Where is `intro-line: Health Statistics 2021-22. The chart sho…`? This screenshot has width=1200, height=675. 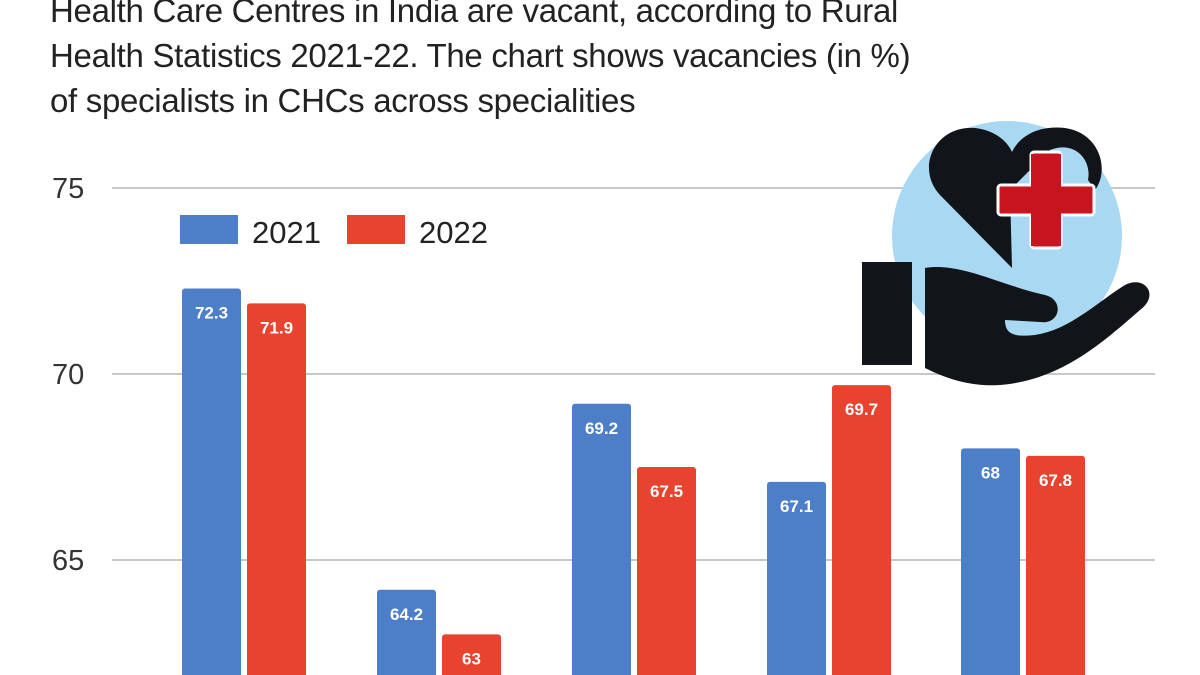
intro-line: Health Statistics 2021-22. The chart sho… is located at coordinates (480, 55).